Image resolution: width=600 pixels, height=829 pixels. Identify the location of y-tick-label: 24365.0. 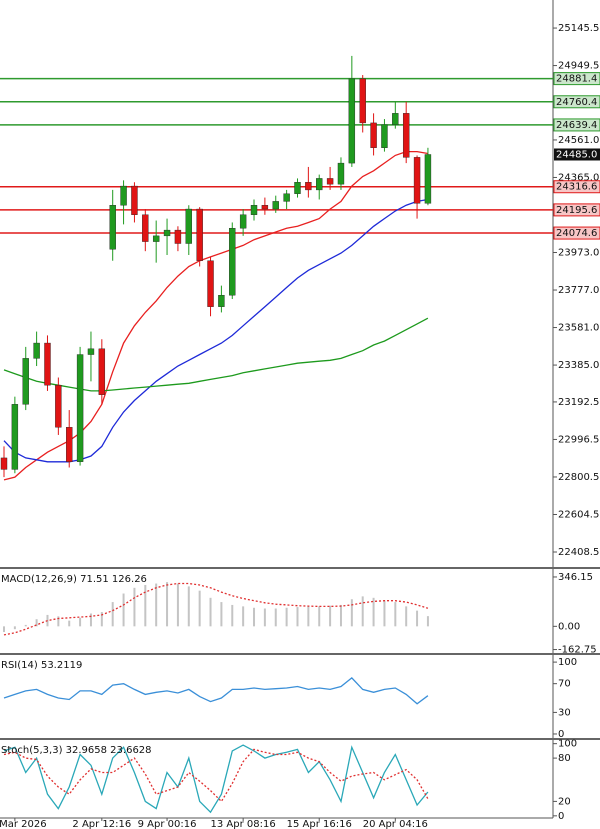
(578, 177).